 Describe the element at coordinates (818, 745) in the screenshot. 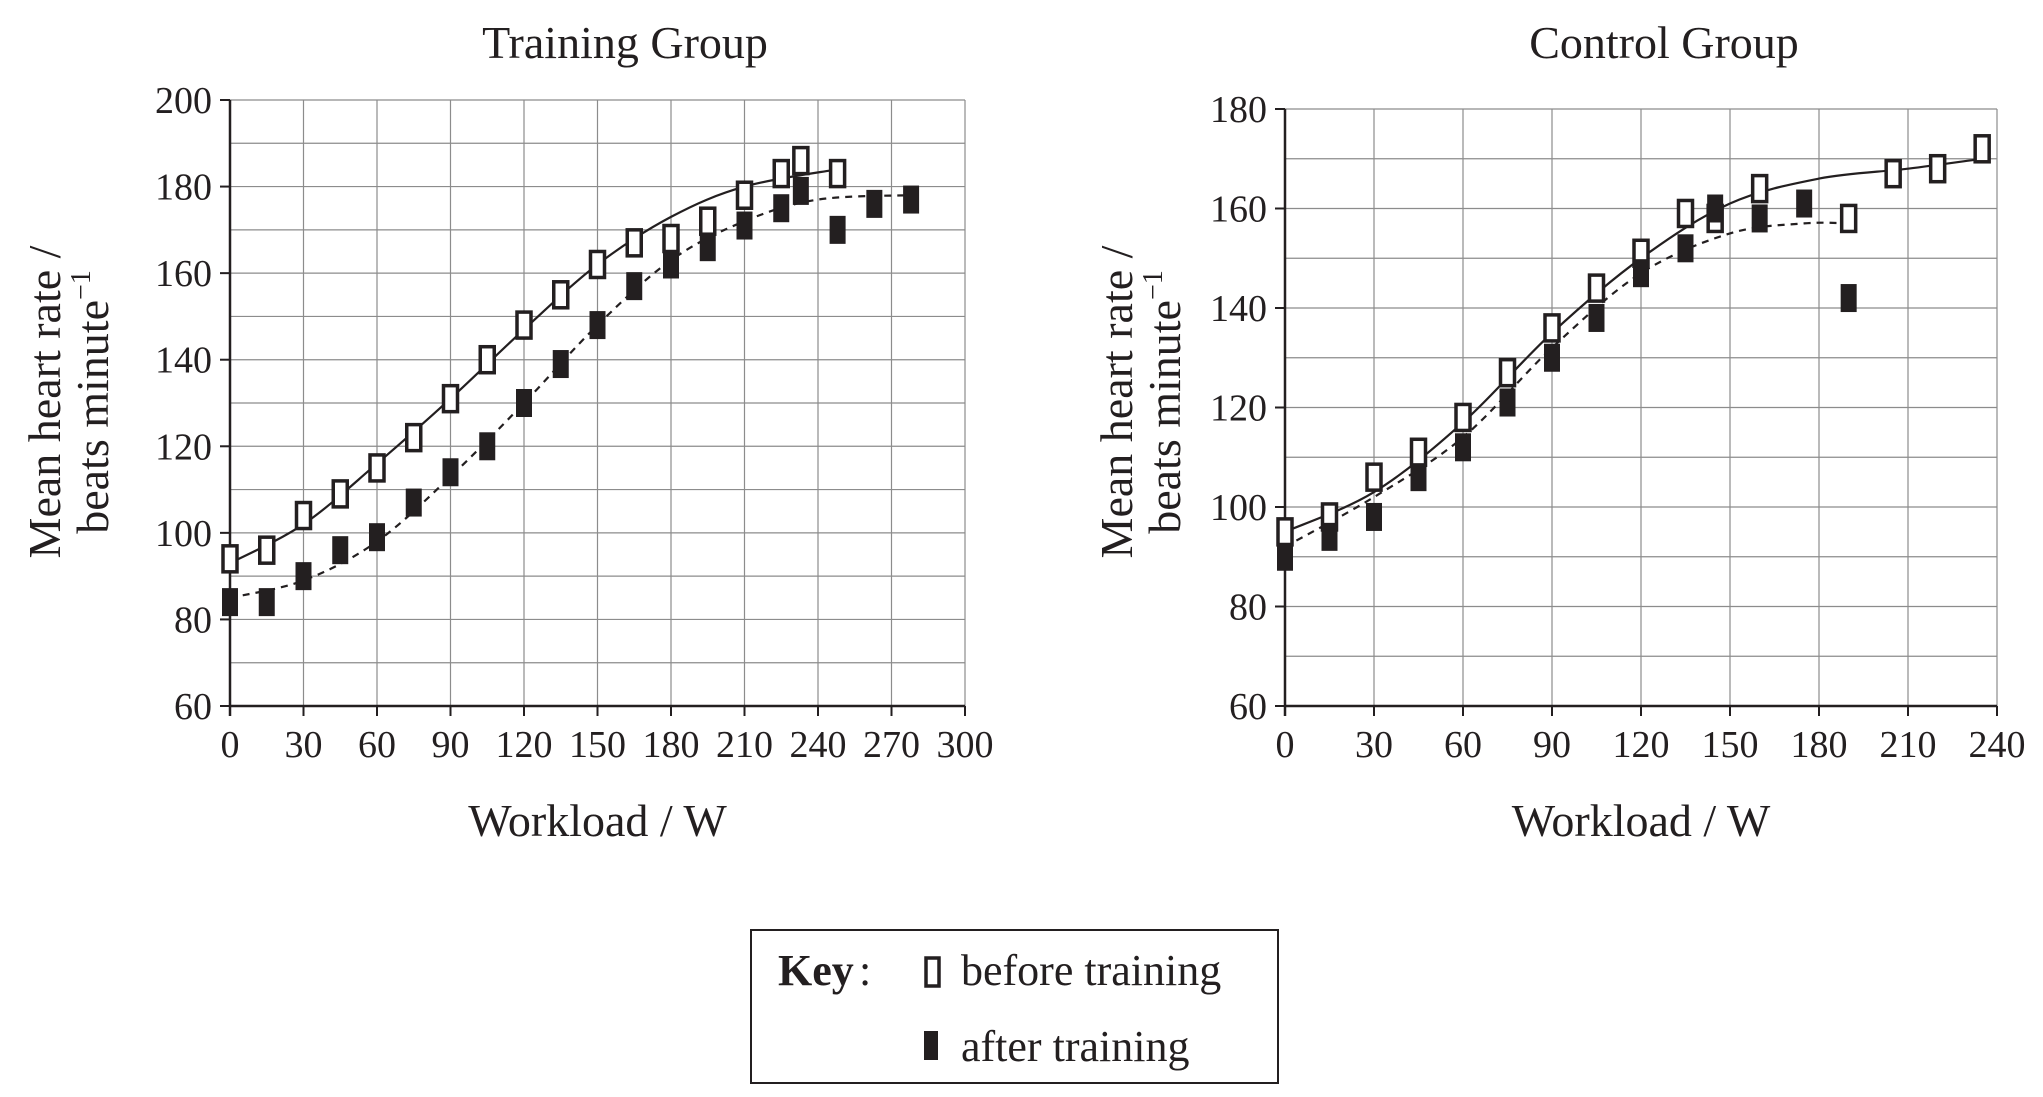

I see `training-x-tick-label: 240` at that location.